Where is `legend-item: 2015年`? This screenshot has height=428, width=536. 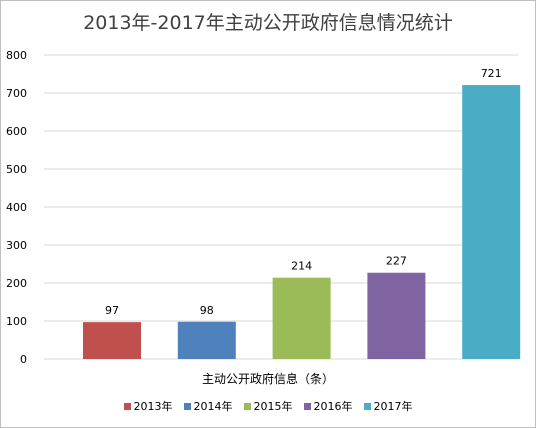
legend-item: 2015年 is located at coordinates (268, 406).